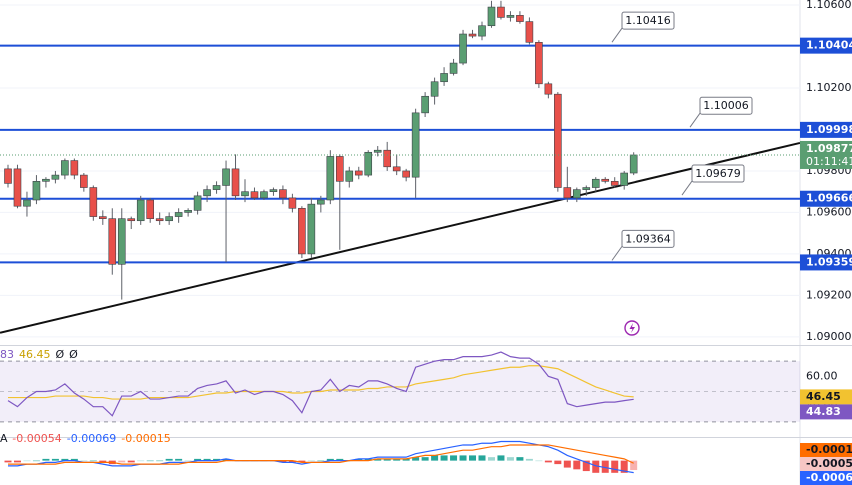 The width and height of the screenshot is (852, 485). I want to click on level-price-label: 1.09359, so click(829, 261).